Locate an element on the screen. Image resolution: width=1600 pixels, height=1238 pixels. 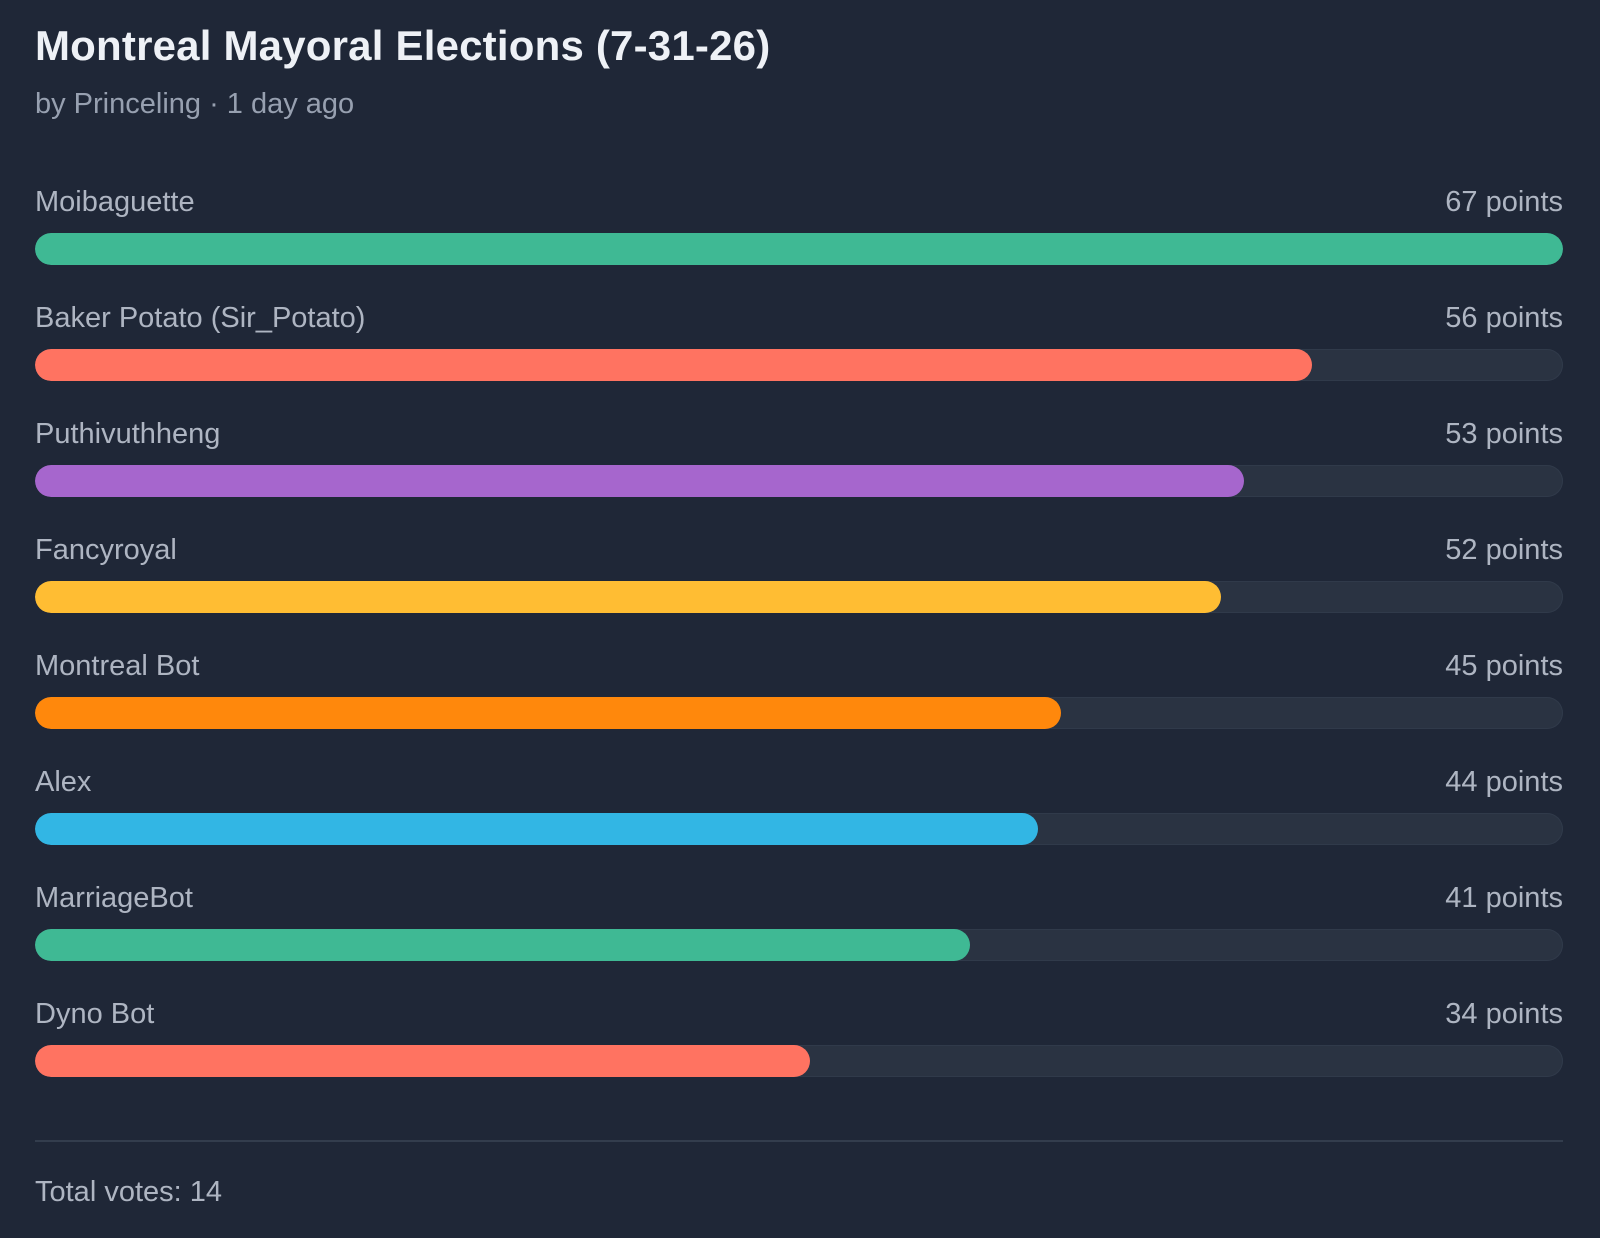
option-points: 34 points is located at coordinates (1504, 1014).